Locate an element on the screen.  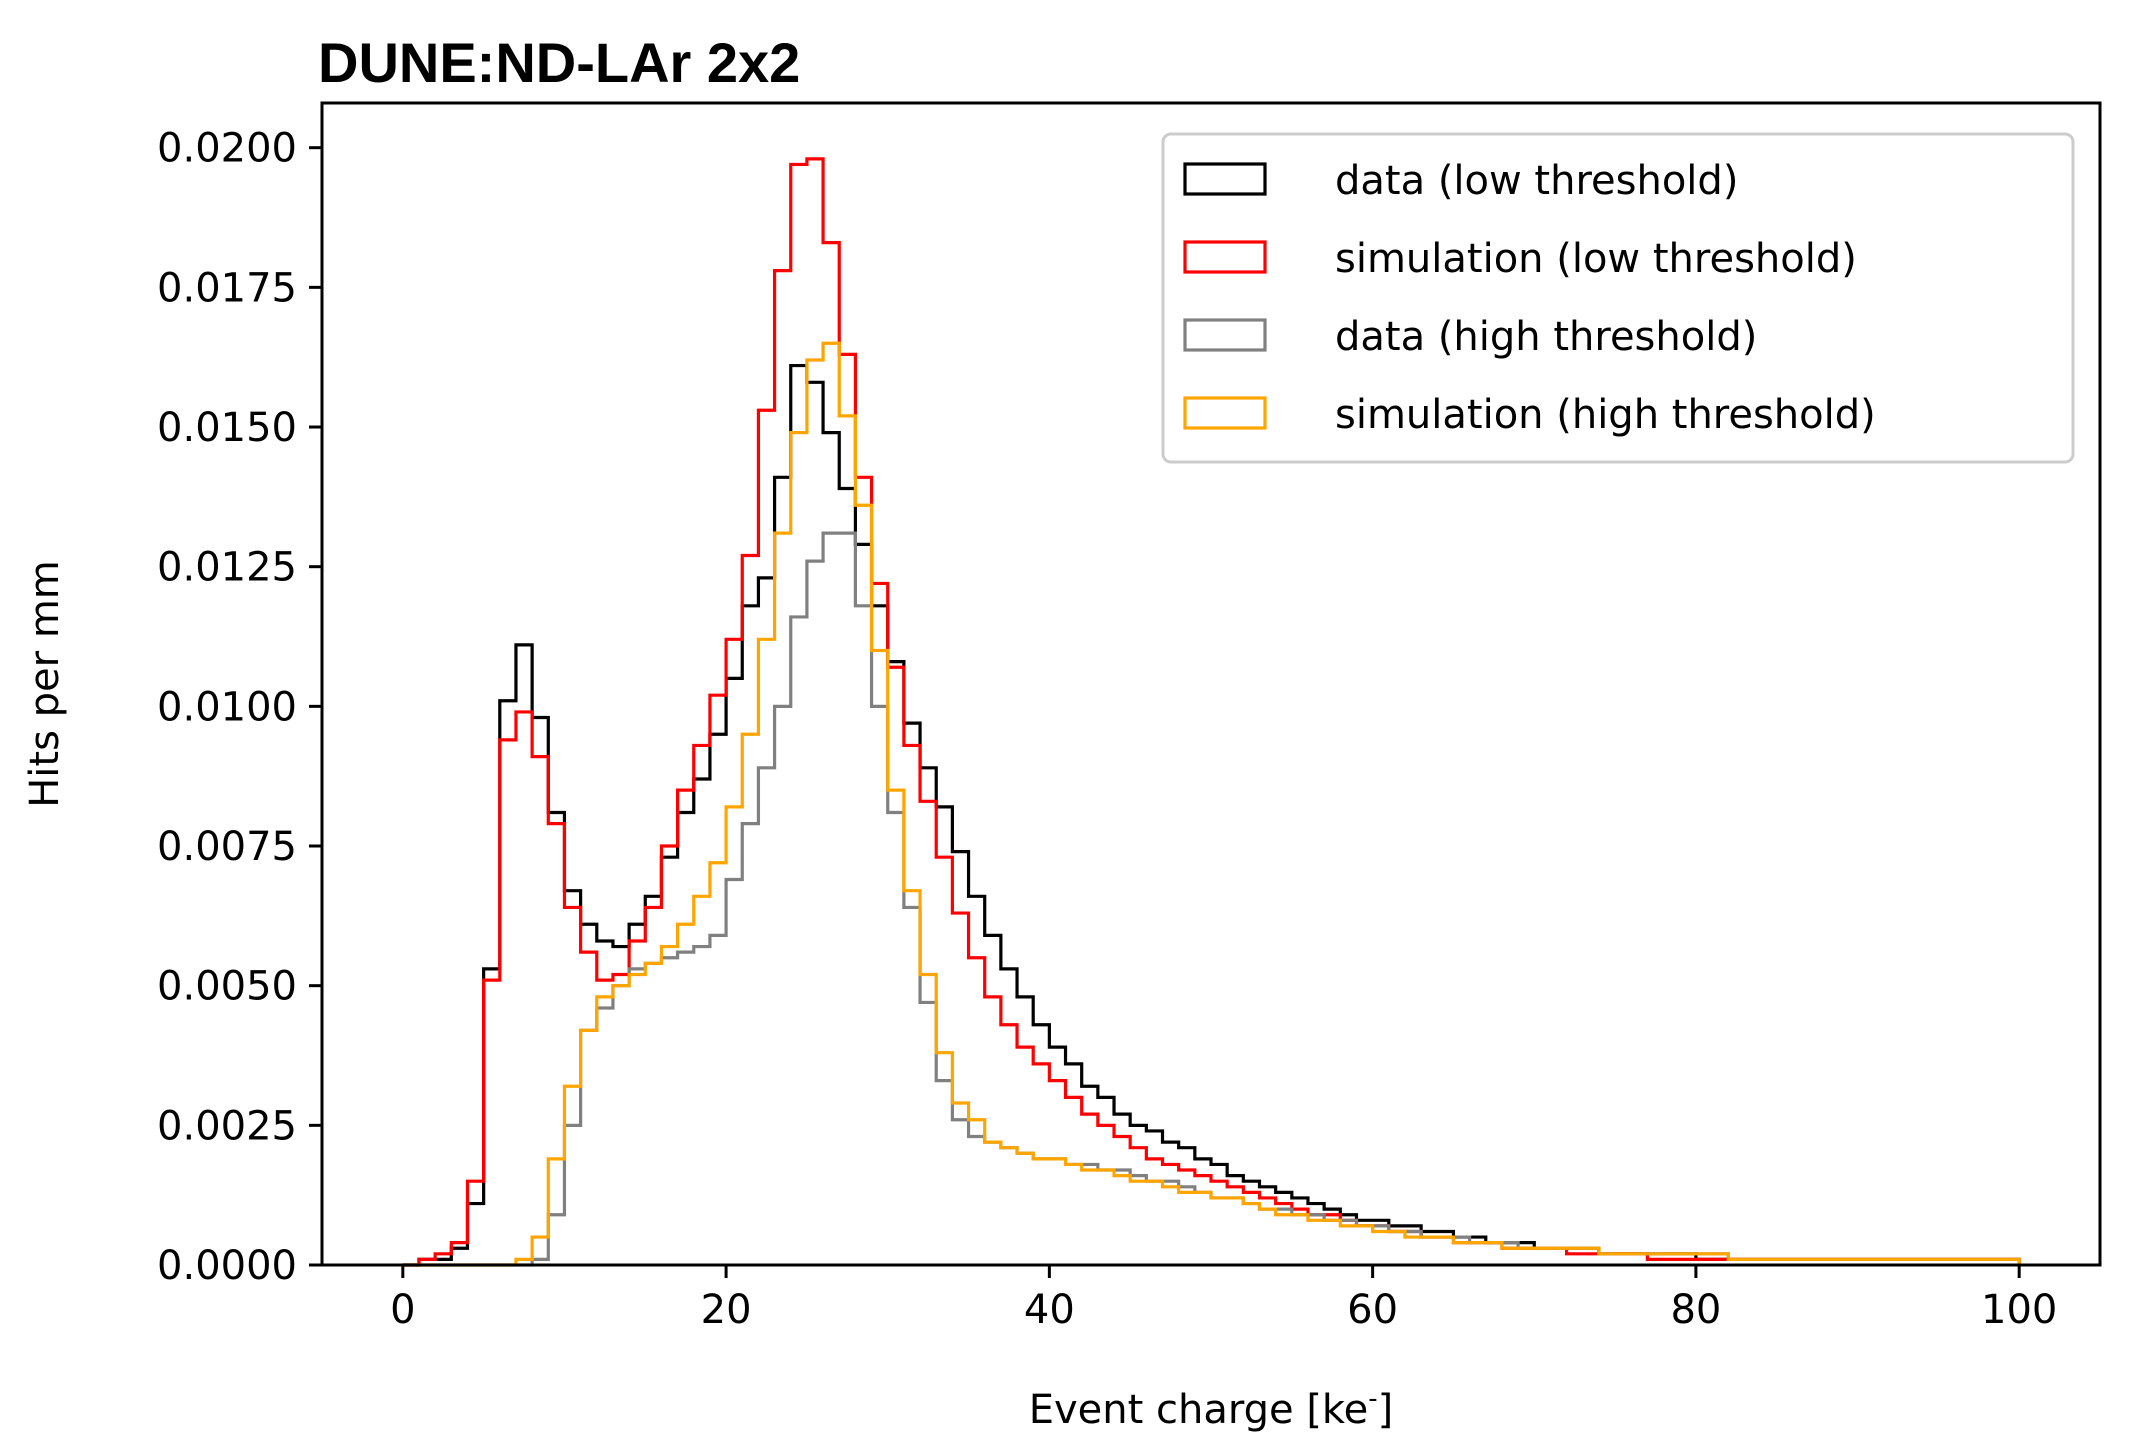
x-axis-label: Event charge [ke-] is located at coordinates (1211, 1408).